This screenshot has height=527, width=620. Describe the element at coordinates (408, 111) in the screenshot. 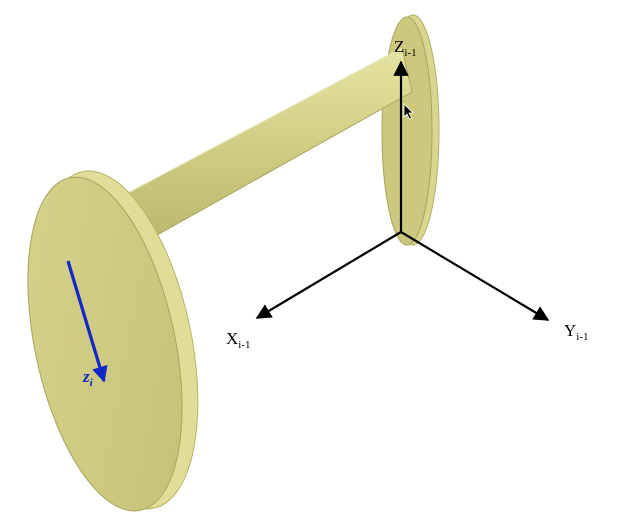

I see `mouse-pointer-icon` at that location.